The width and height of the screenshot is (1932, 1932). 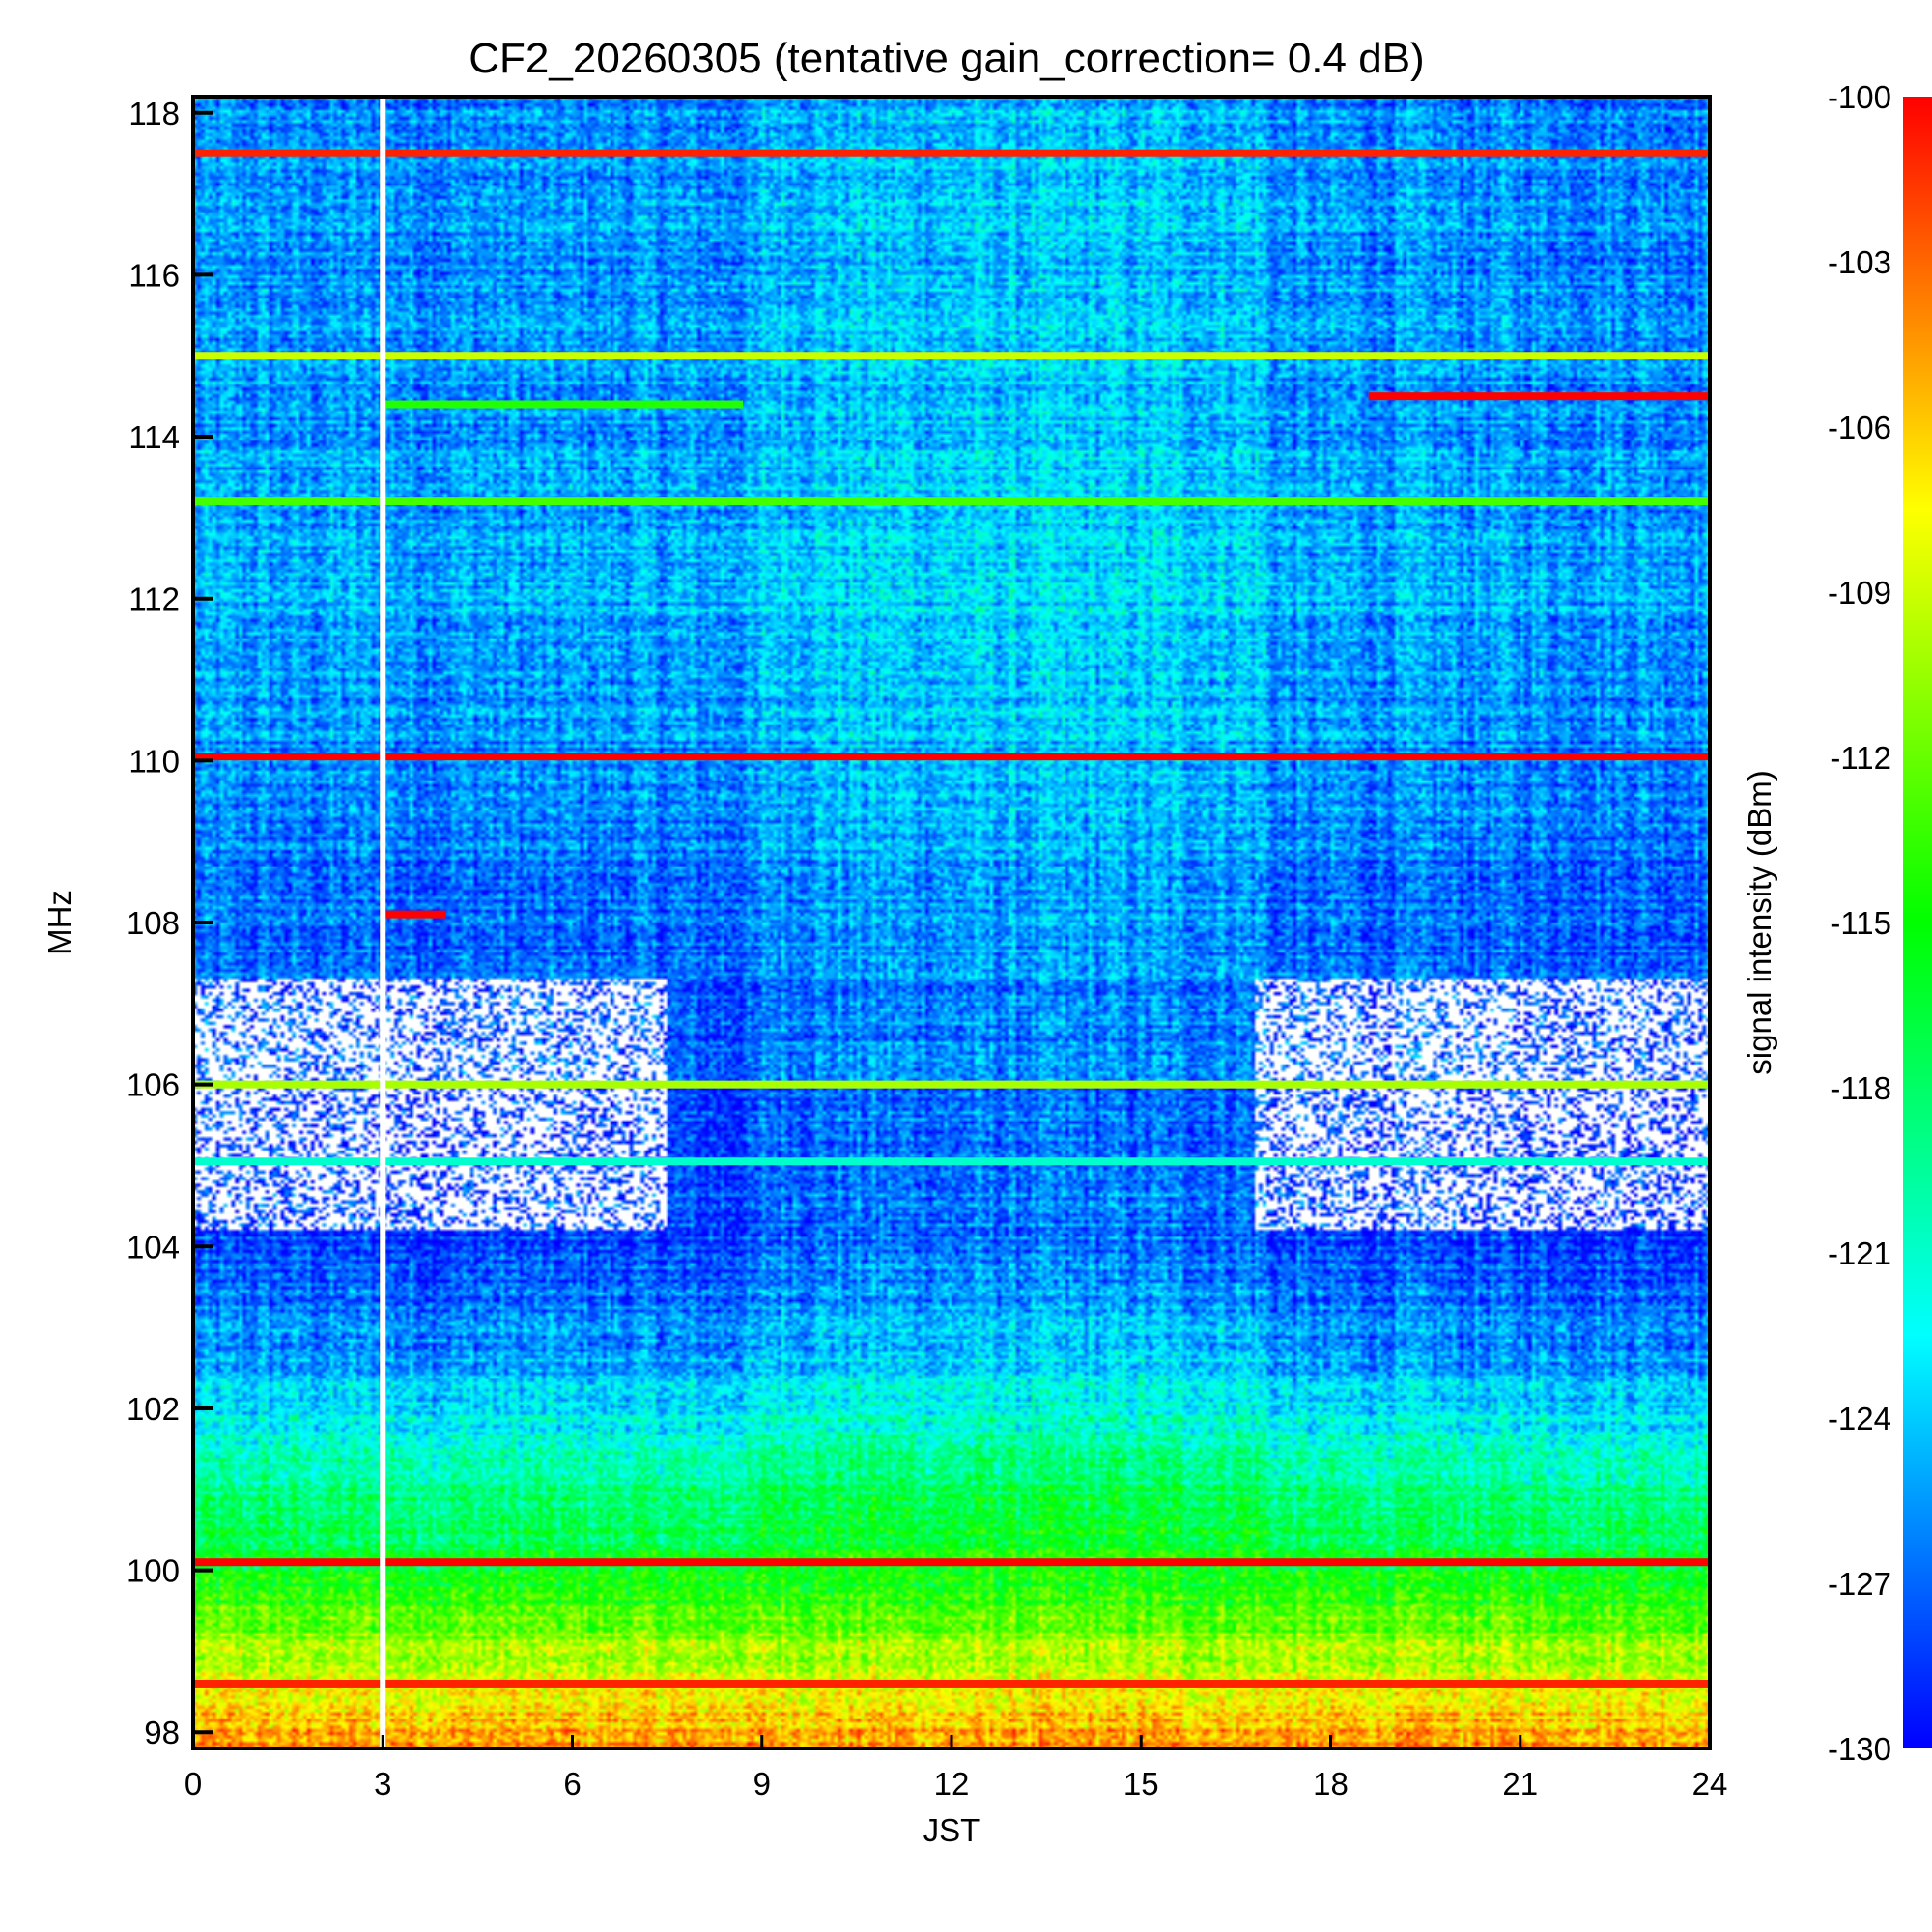 I want to click on x-tick-label: 24, so click(x=1710, y=1784).